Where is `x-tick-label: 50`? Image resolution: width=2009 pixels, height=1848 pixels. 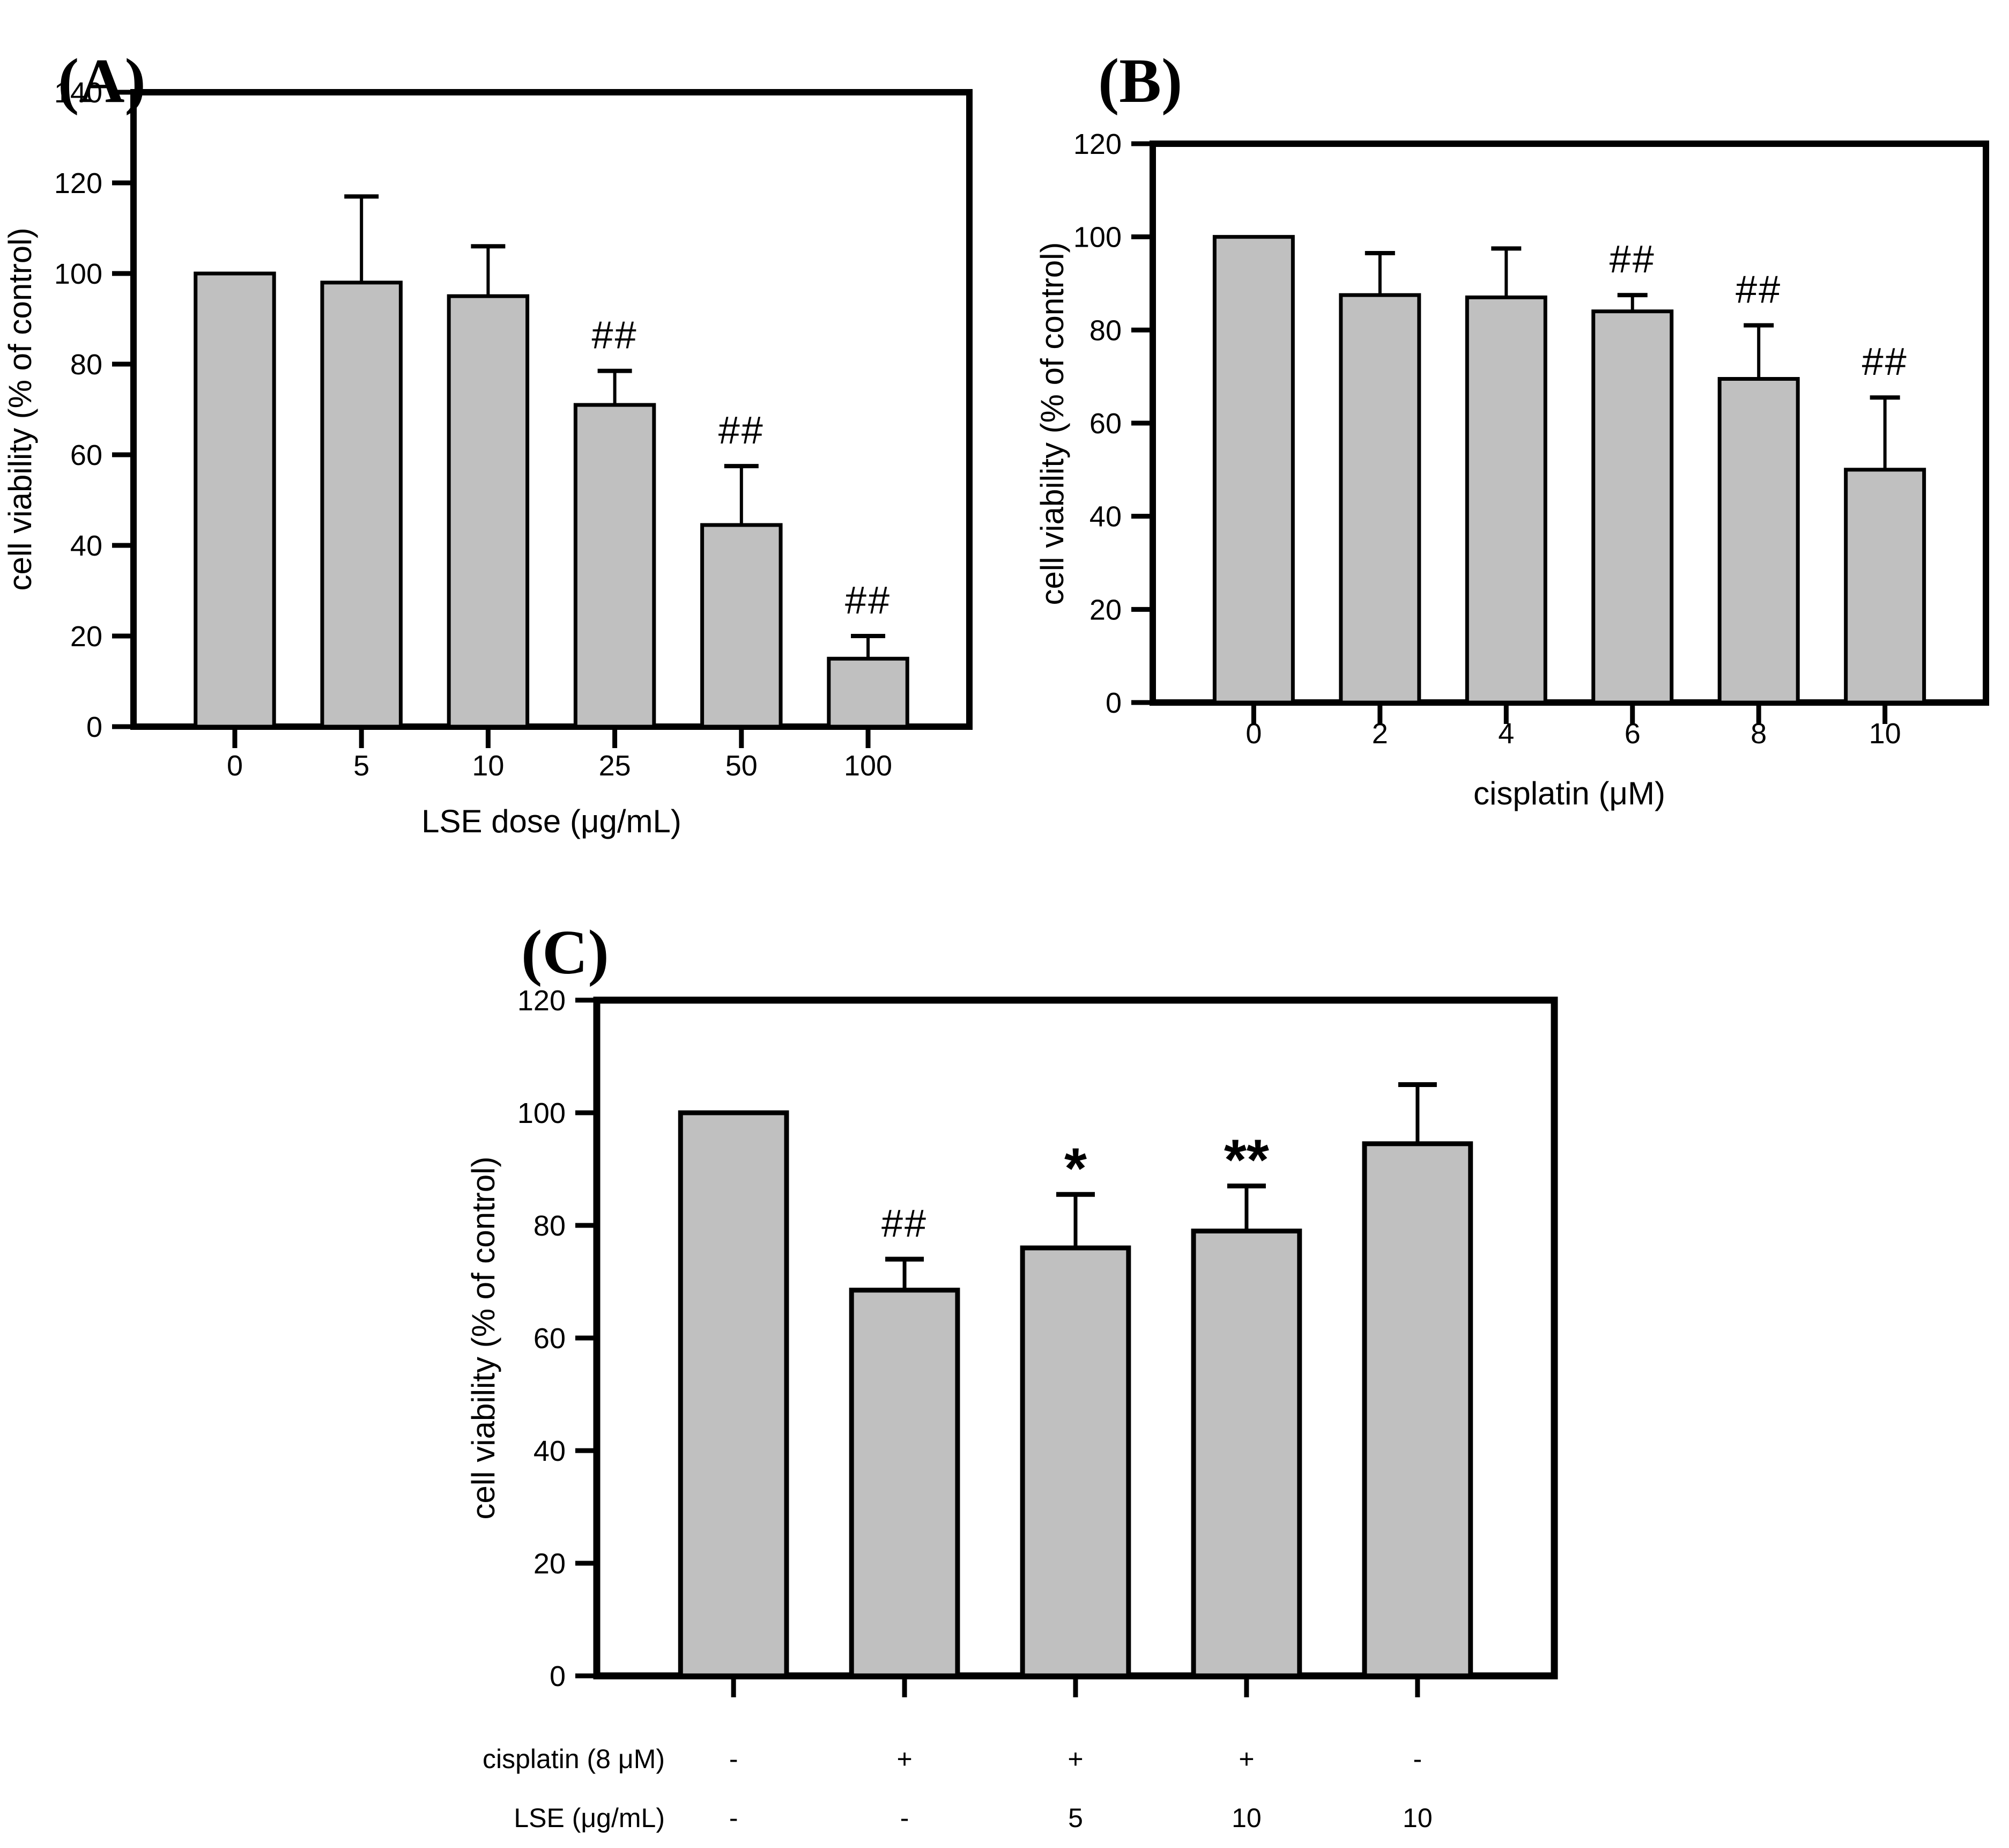
x-tick-label: 50 is located at coordinates (741, 766).